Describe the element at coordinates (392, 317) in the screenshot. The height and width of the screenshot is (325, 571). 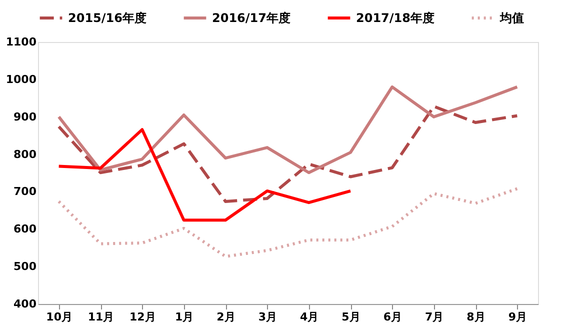
I see `x-tick-label: 6月` at that location.